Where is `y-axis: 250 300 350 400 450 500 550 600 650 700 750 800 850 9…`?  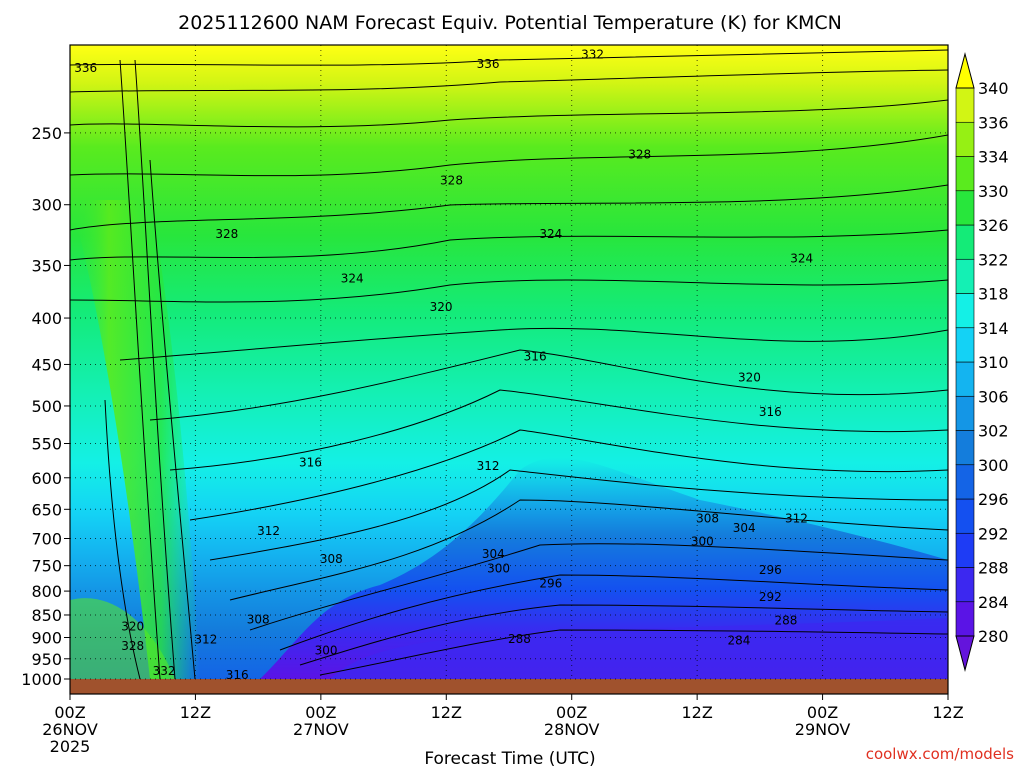
y-axis: 250 300 350 400 450 500 550 600 650 700 750 800 850 9… is located at coordinates (45, 406).